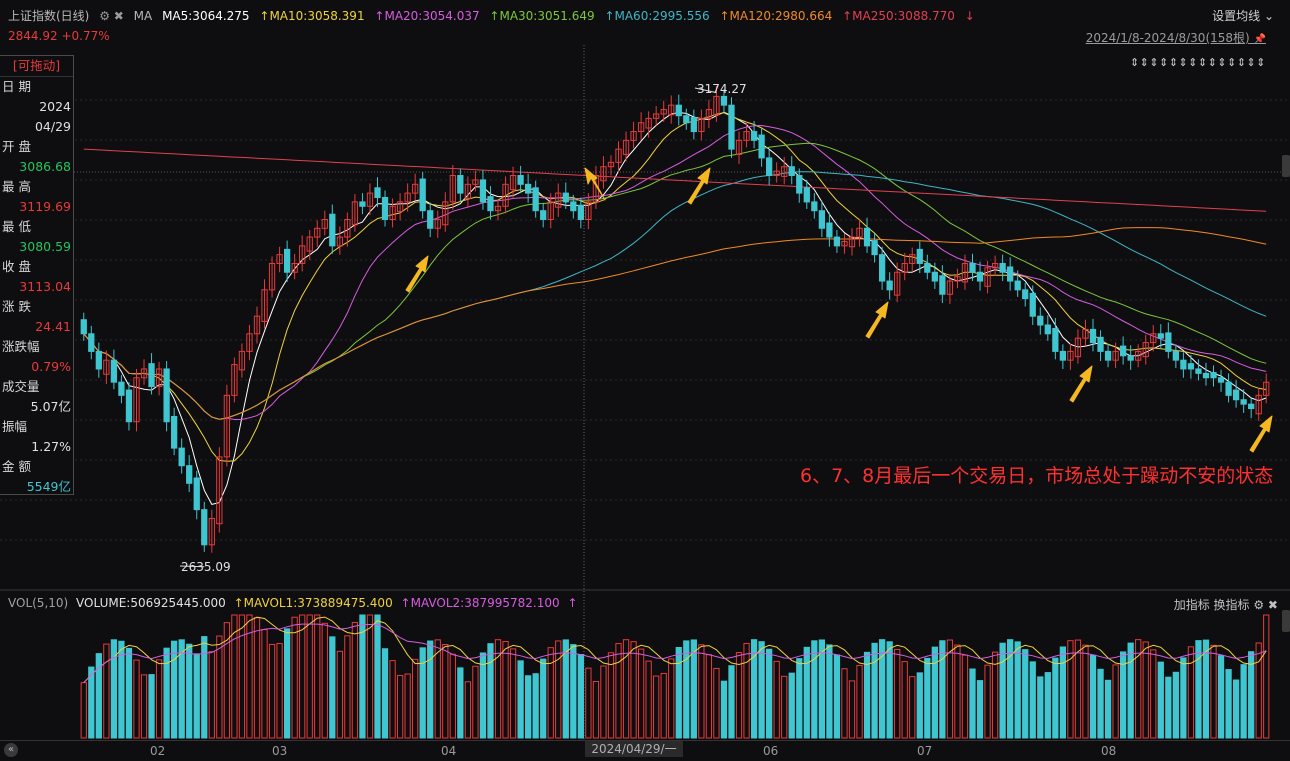 The image size is (1290, 761). I want to click on right-scroll-handle, so click(1286, 166).